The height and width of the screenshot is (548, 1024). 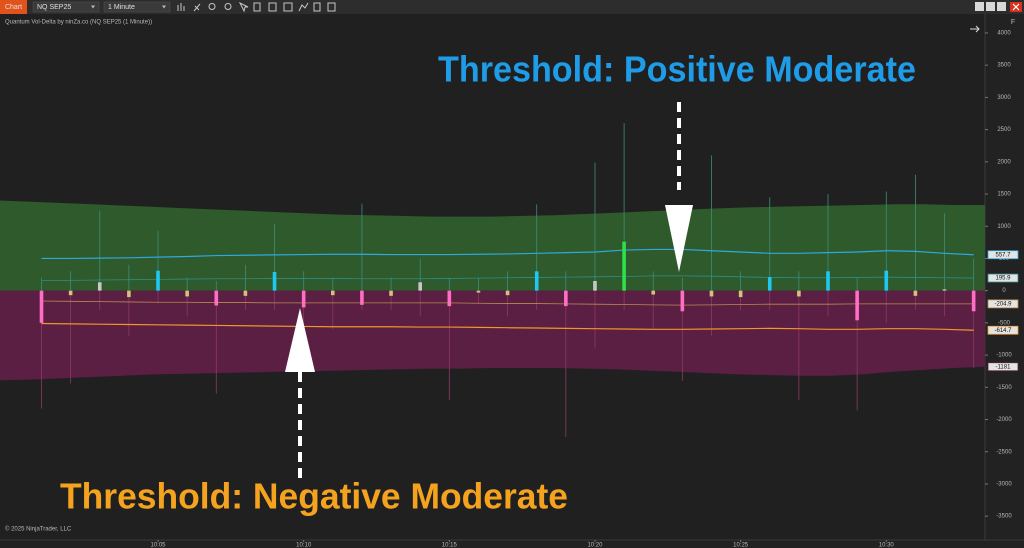 What do you see at coordinates (314, 496) in the screenshot?
I see `annotation: Threshold: Negative Moderate` at bounding box center [314, 496].